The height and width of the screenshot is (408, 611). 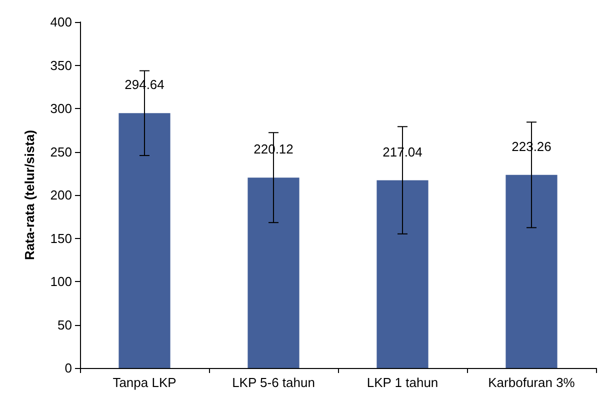 What do you see at coordinates (532, 382) in the screenshot?
I see `x-tick-label: Karbofuran 3%` at bounding box center [532, 382].